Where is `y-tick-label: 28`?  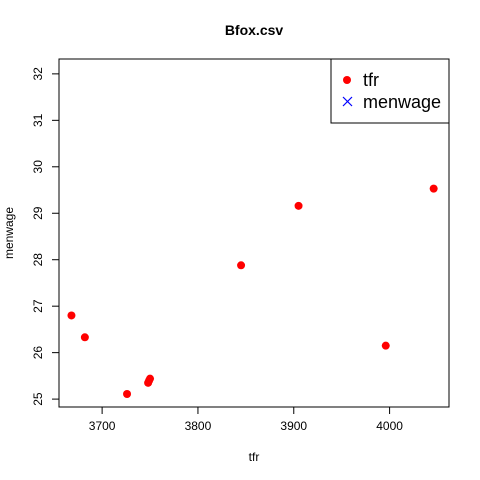 y-tick-label: 28 is located at coordinates (38, 260).